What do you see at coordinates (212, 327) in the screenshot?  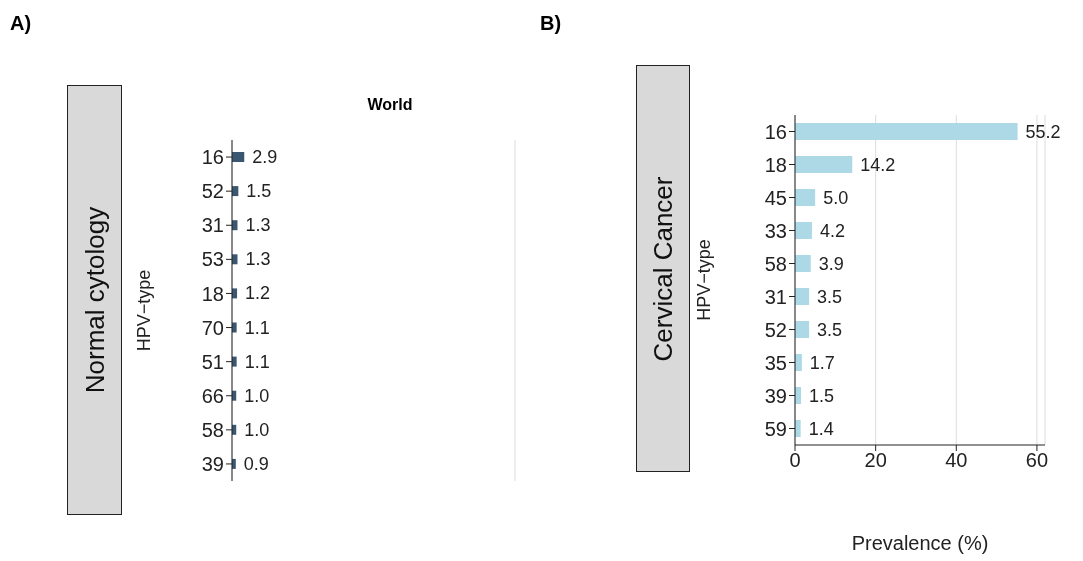 I see `y-tick-label: 70` at bounding box center [212, 327].